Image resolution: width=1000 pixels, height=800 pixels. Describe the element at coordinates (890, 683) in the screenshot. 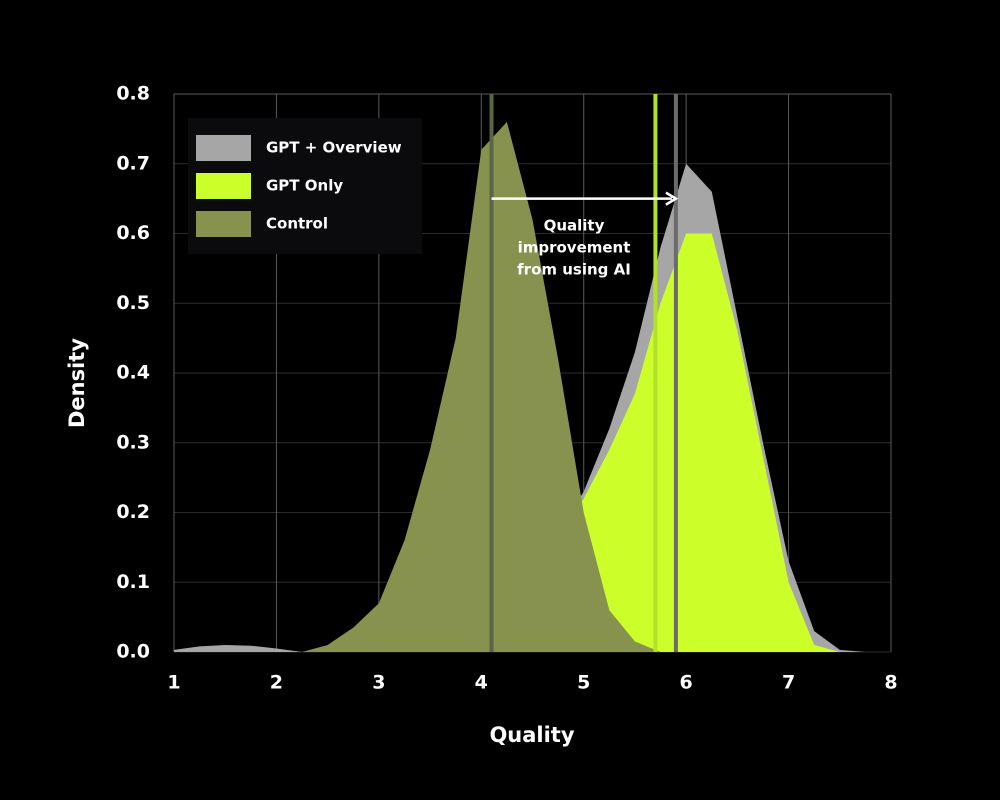

I see `x-tick-label: 8` at that location.